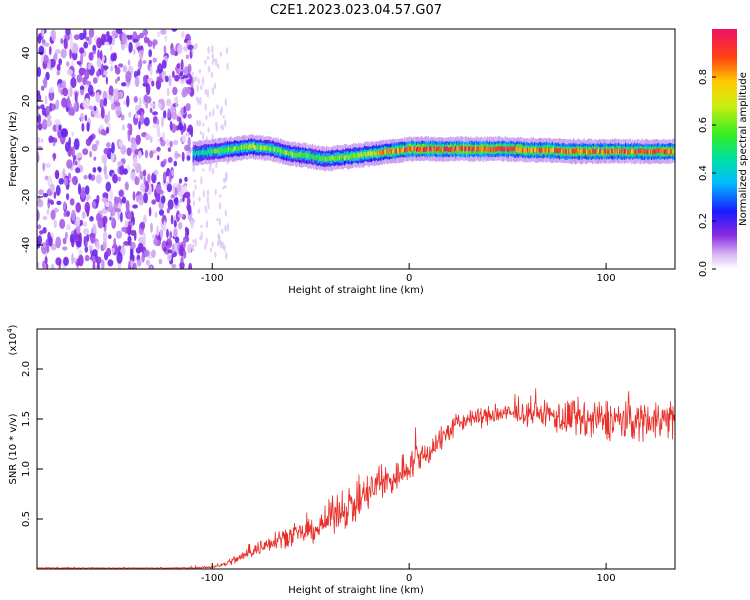  Describe the element at coordinates (212, 578) in the screenshot. I see `x-tick-label: -100` at that location.